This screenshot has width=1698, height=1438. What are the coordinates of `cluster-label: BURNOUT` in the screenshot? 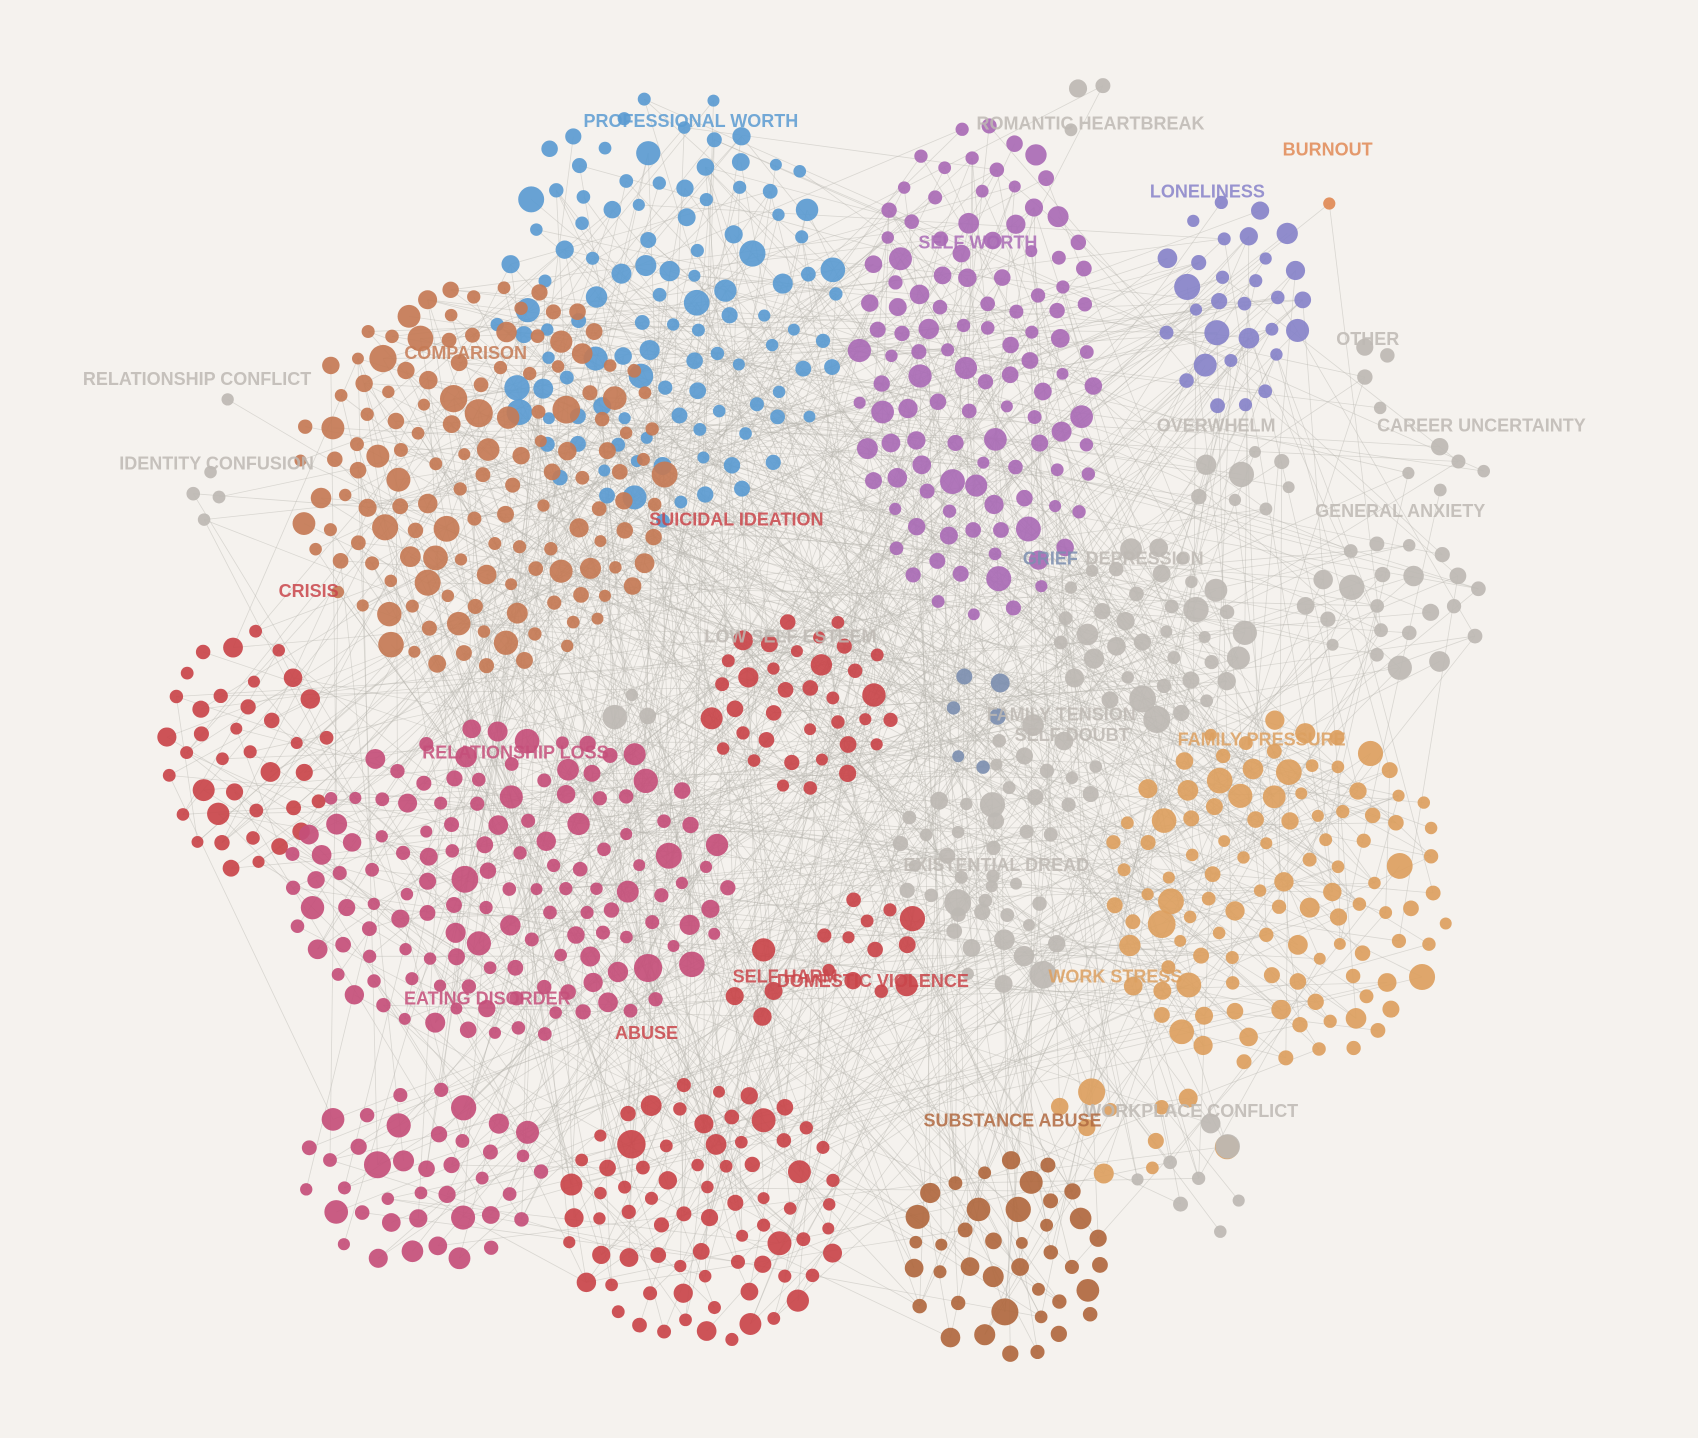 It's located at (1328, 149).